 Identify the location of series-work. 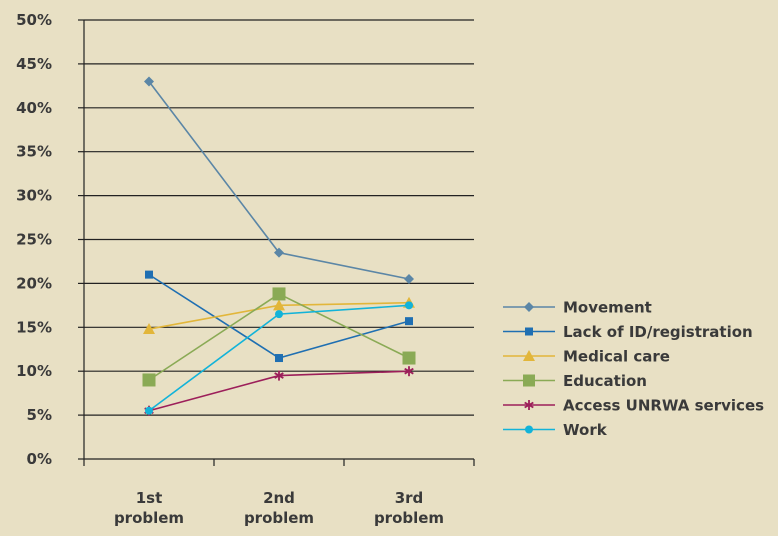
(279, 358).